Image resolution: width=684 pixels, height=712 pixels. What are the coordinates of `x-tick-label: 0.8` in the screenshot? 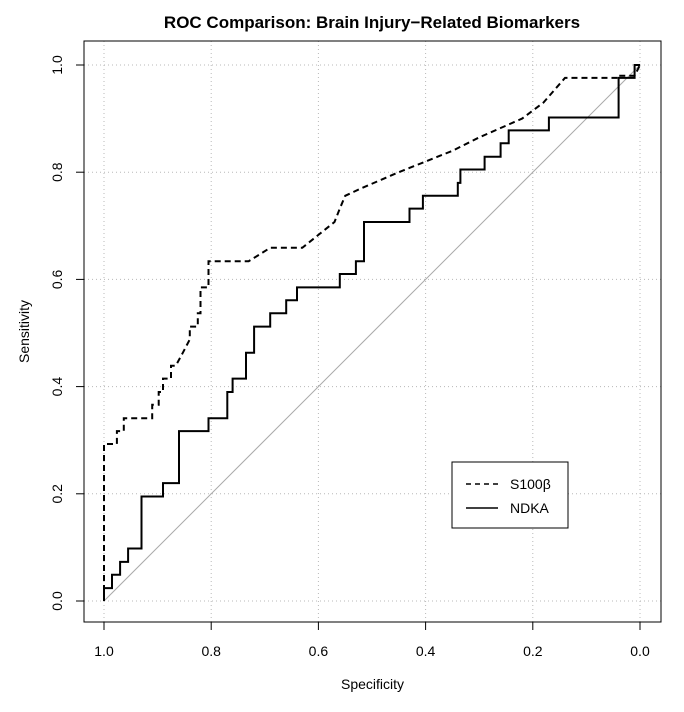 It's located at (211, 651).